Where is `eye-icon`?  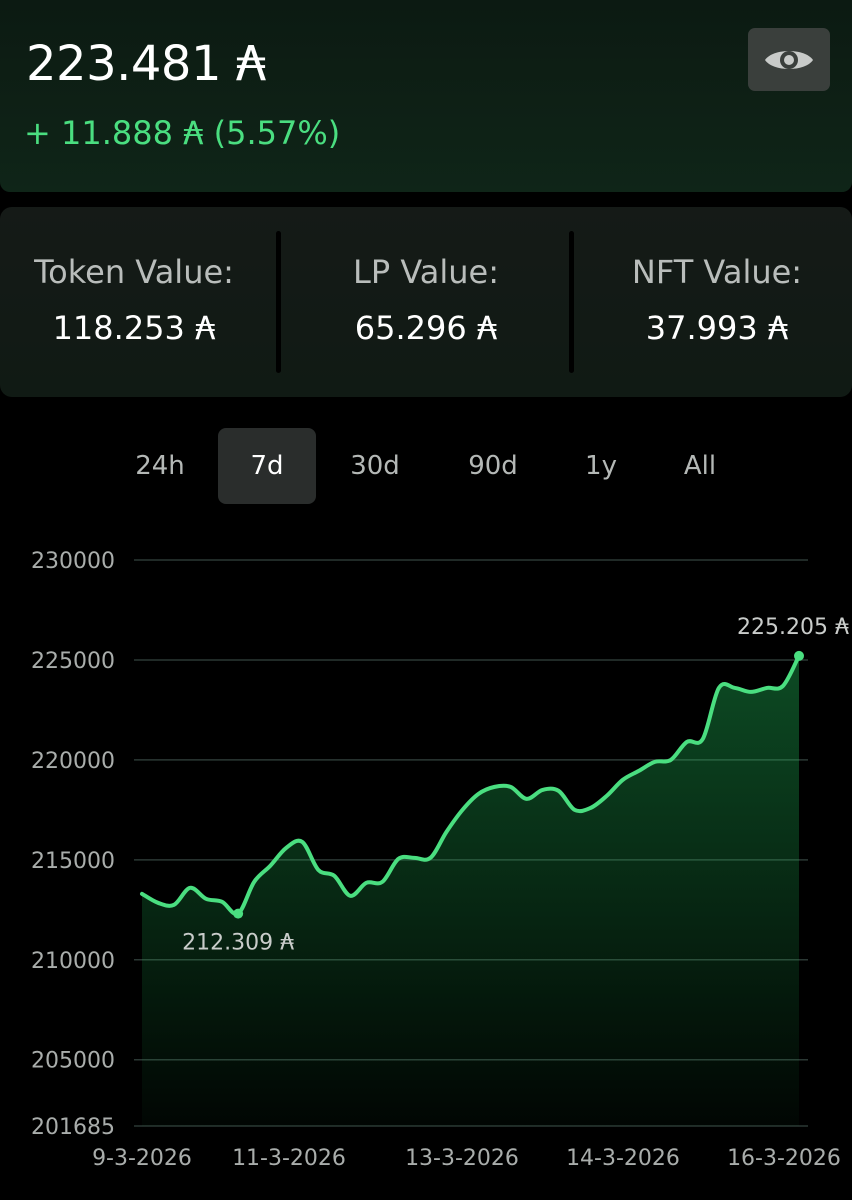 eye-icon is located at coordinates (789, 59).